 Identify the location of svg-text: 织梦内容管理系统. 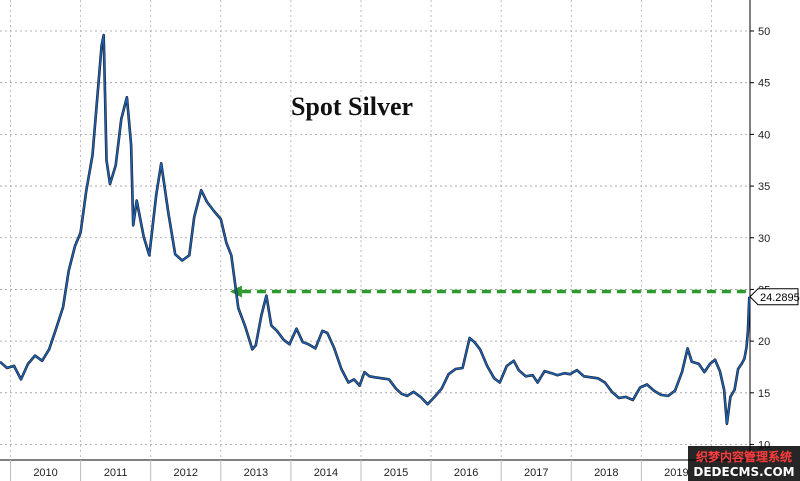
(744, 456).